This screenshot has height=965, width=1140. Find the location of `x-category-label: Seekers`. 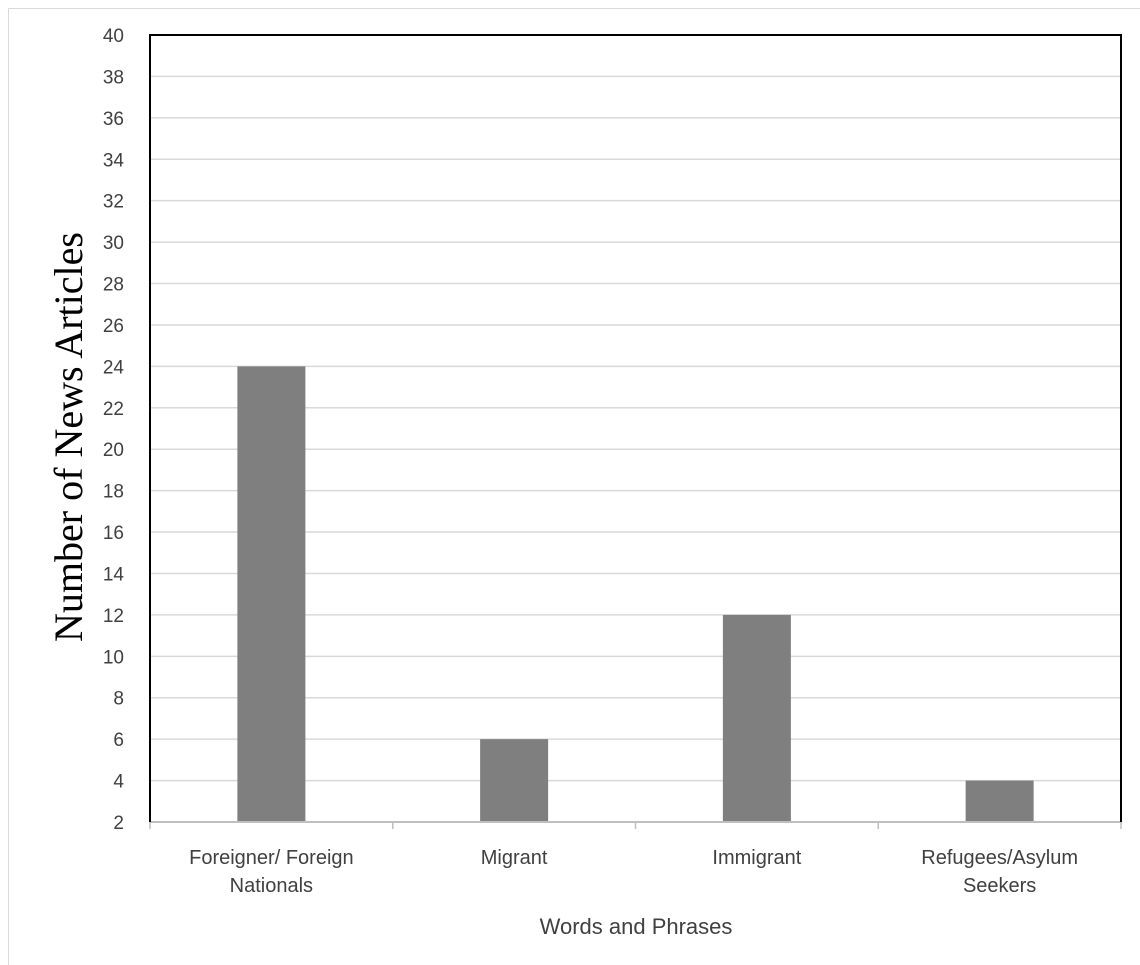

x-category-label: Seekers is located at coordinates (999, 886).